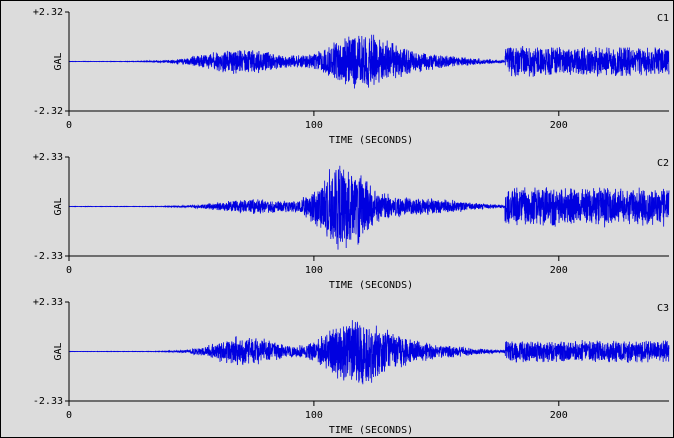 The width and height of the screenshot is (674, 438). What do you see at coordinates (48, 111) in the screenshot?
I see `y-tick-label-min: -2.32` at bounding box center [48, 111].